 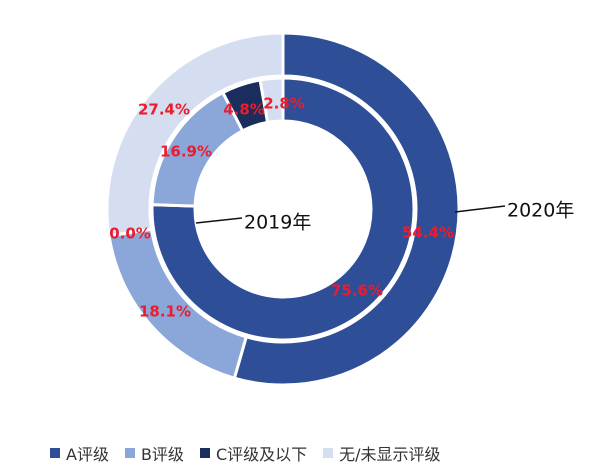 I want to click on series-label-inner: 2019年, so click(x=277, y=223).